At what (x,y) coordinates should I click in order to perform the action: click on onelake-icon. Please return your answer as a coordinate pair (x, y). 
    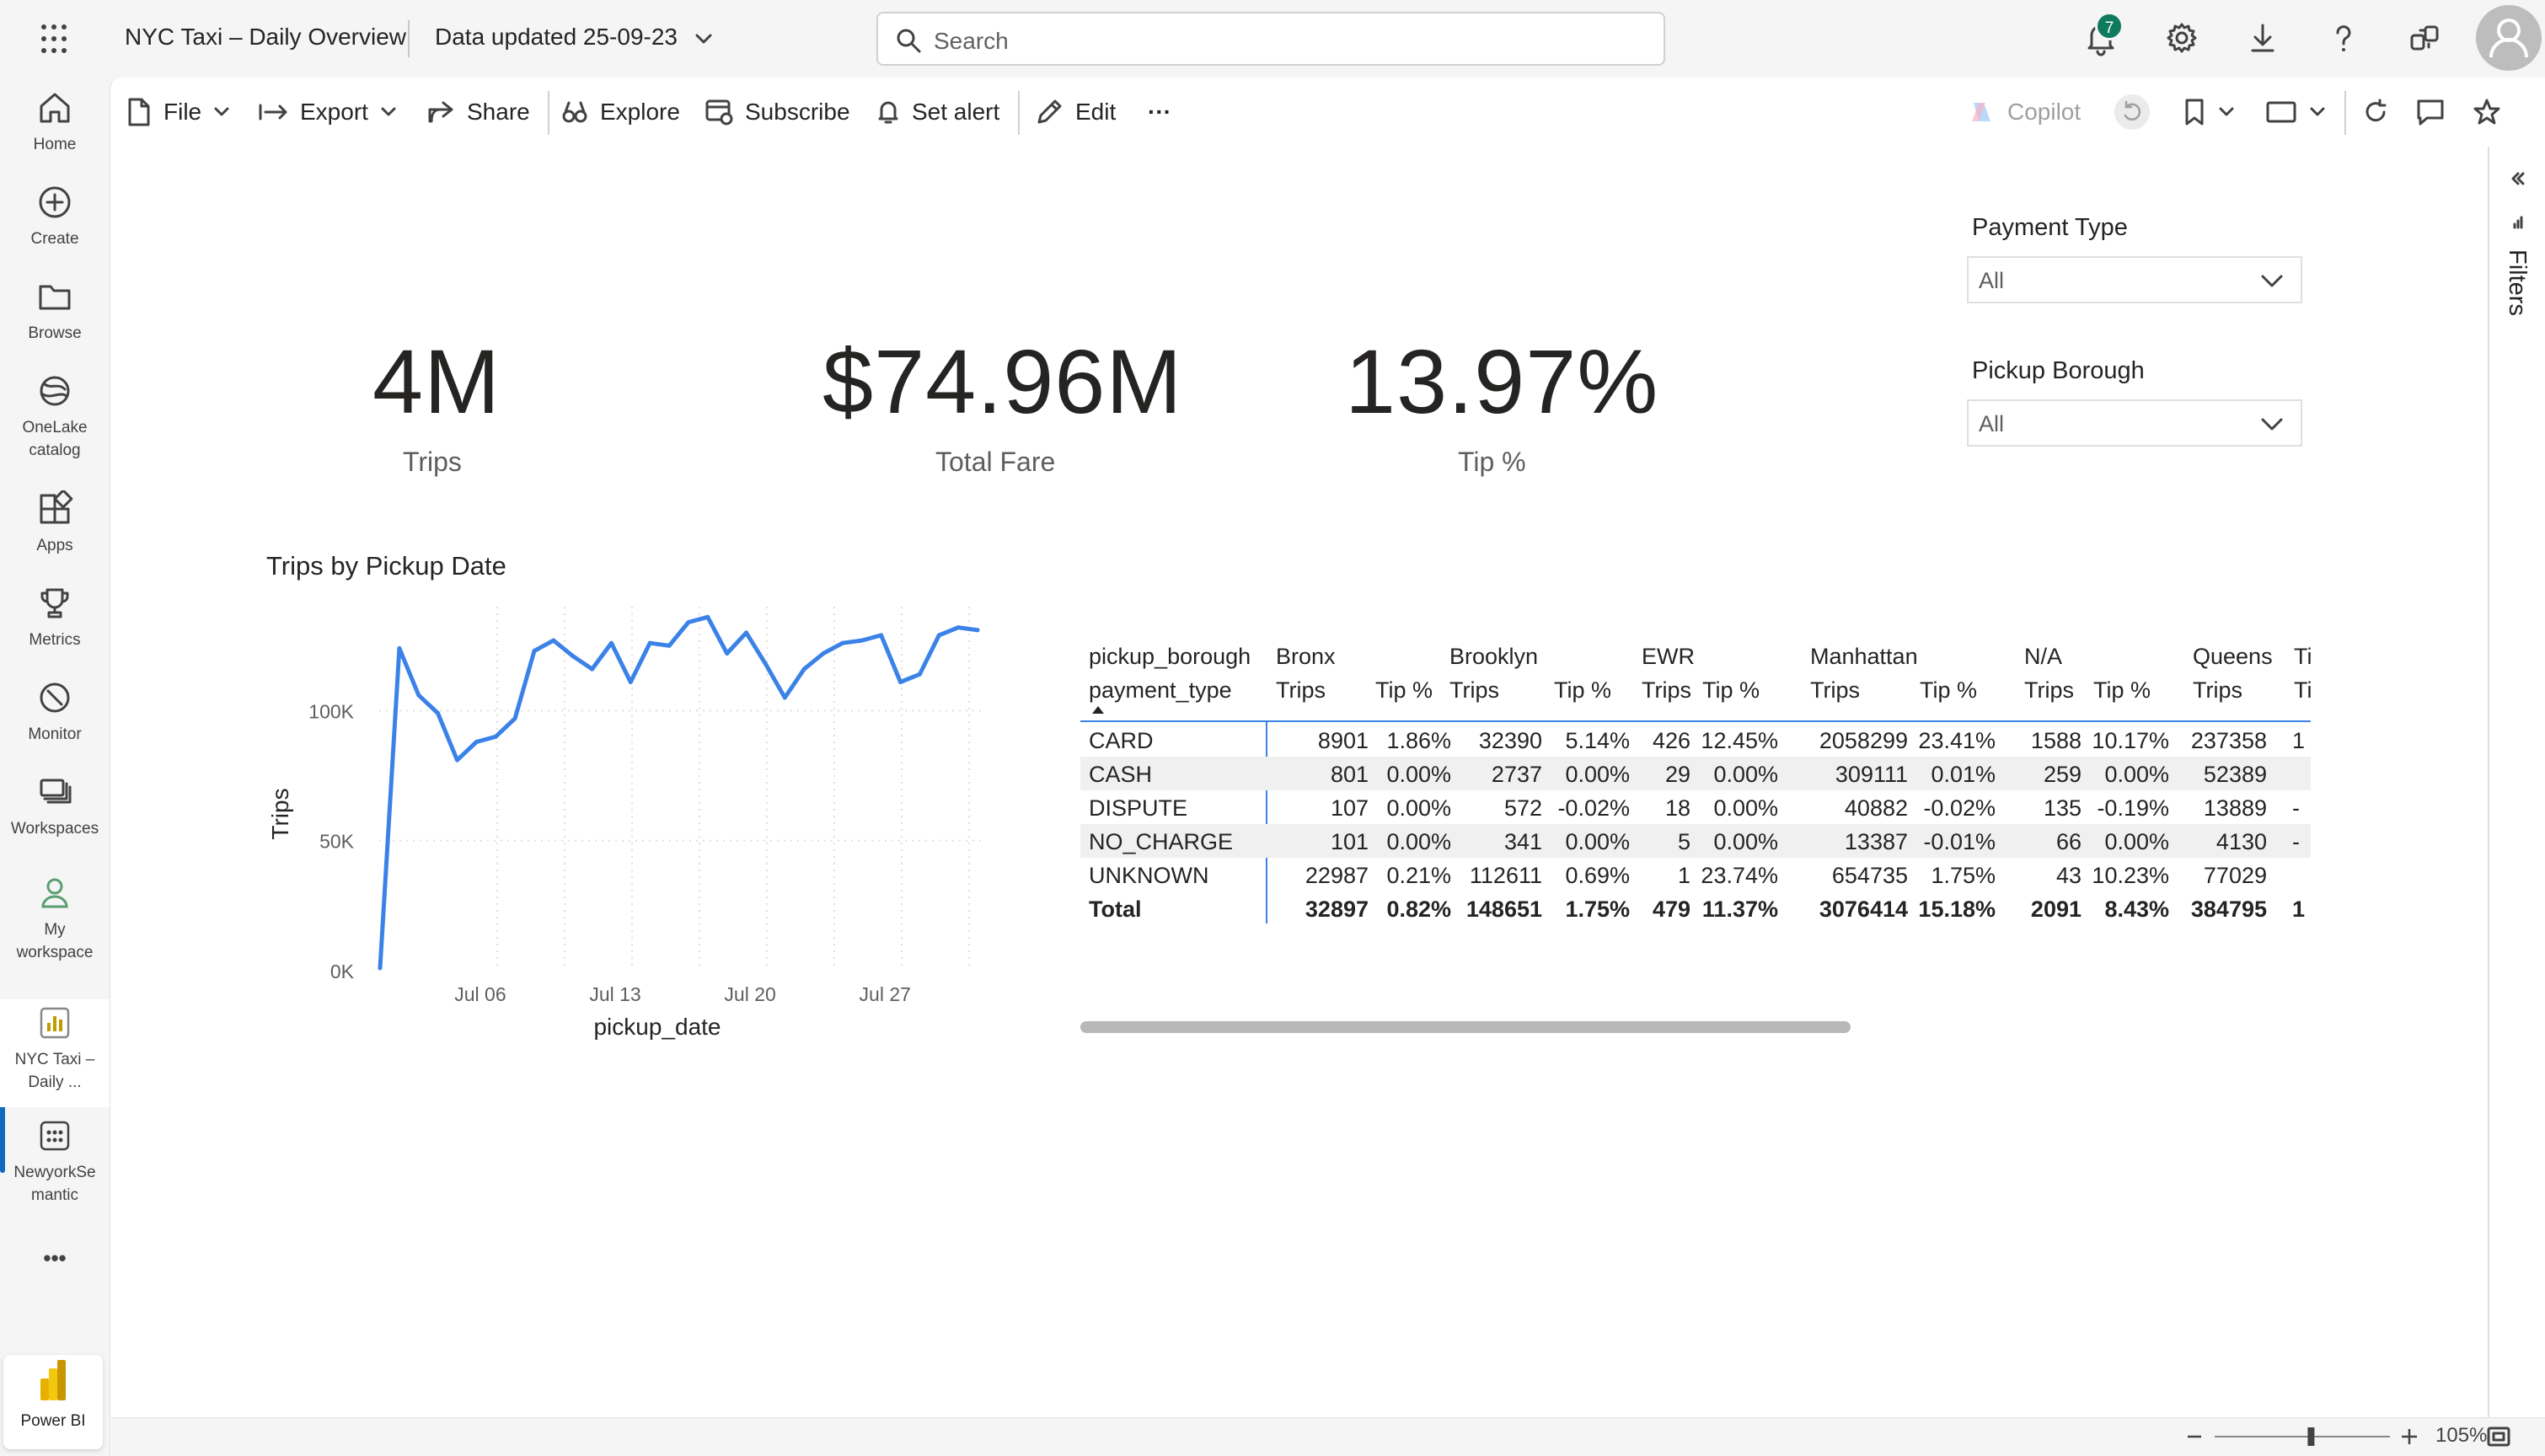
    Looking at the image, I should click on (55, 391).